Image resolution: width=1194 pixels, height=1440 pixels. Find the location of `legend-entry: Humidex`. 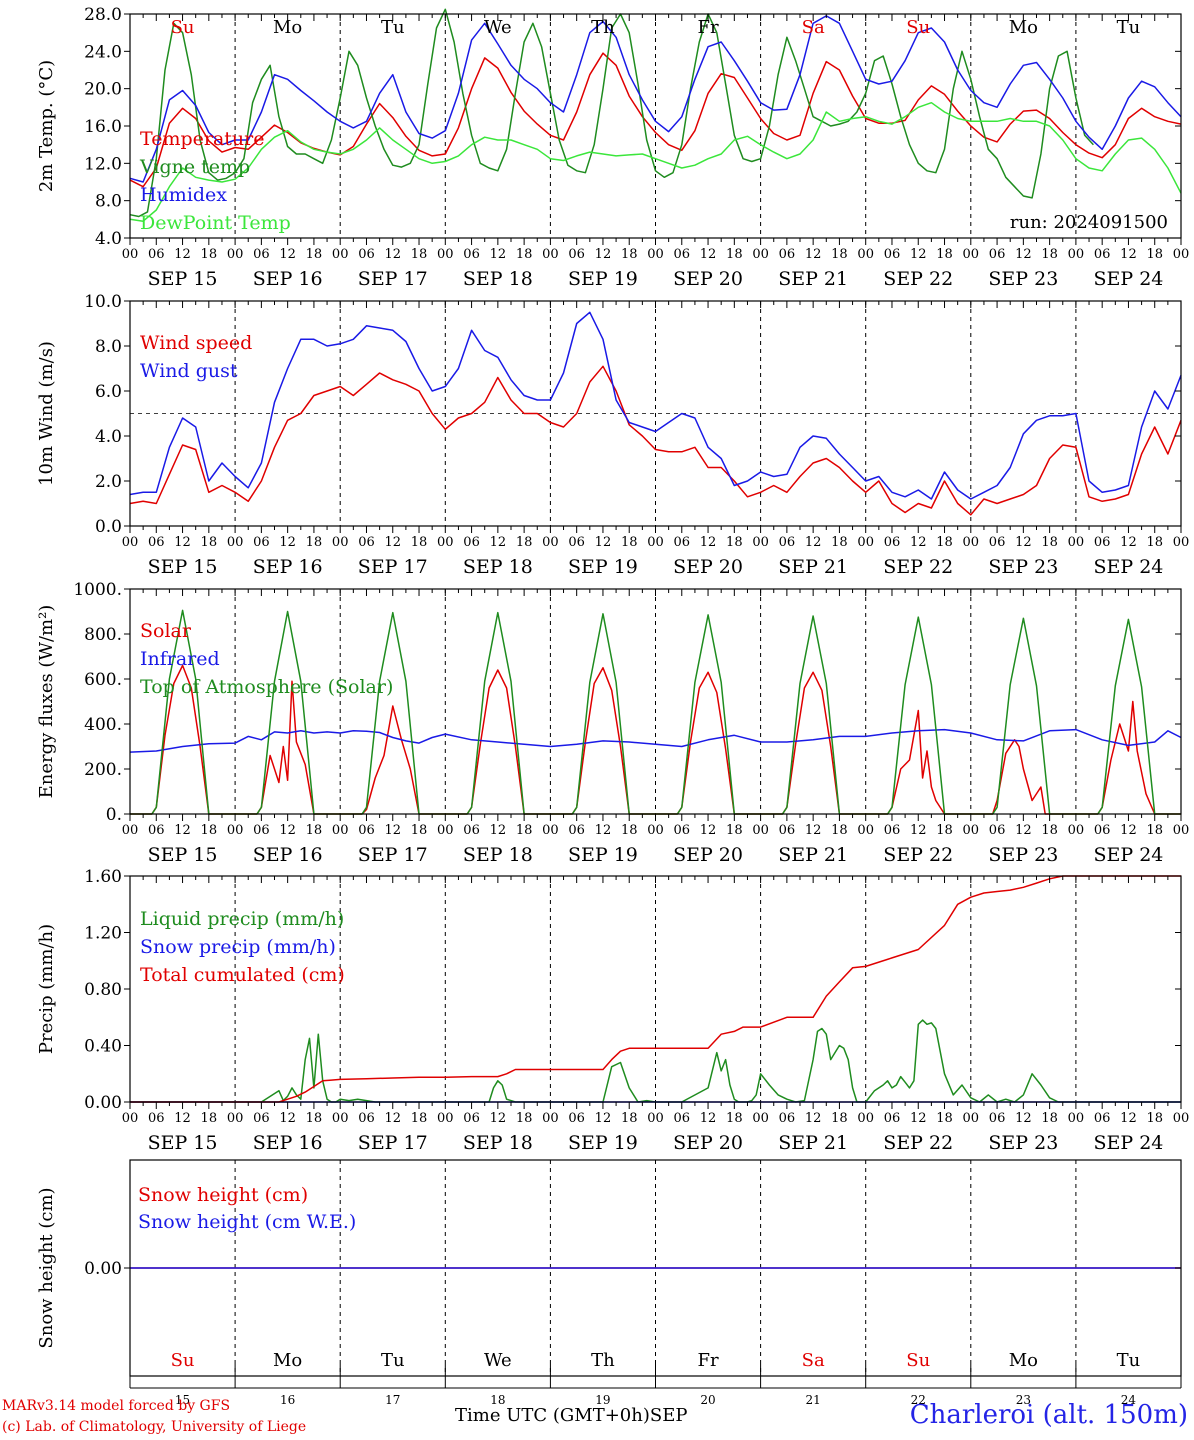

legend-entry: Humidex is located at coordinates (183, 195).